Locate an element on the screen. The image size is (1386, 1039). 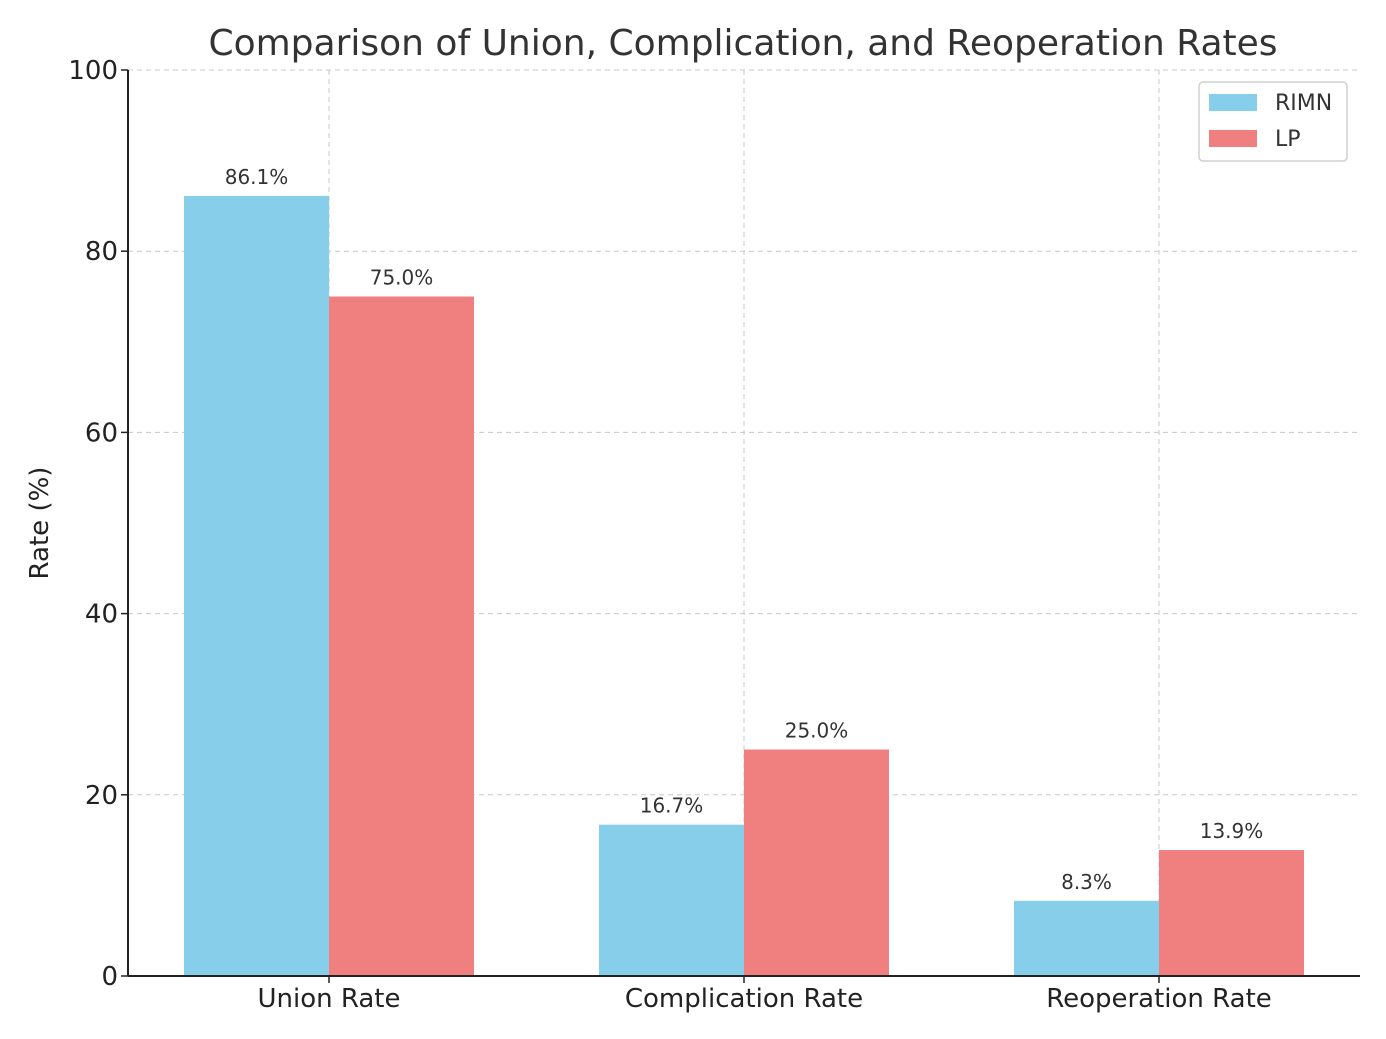
legend: RIMN LP is located at coordinates (1273, 121).